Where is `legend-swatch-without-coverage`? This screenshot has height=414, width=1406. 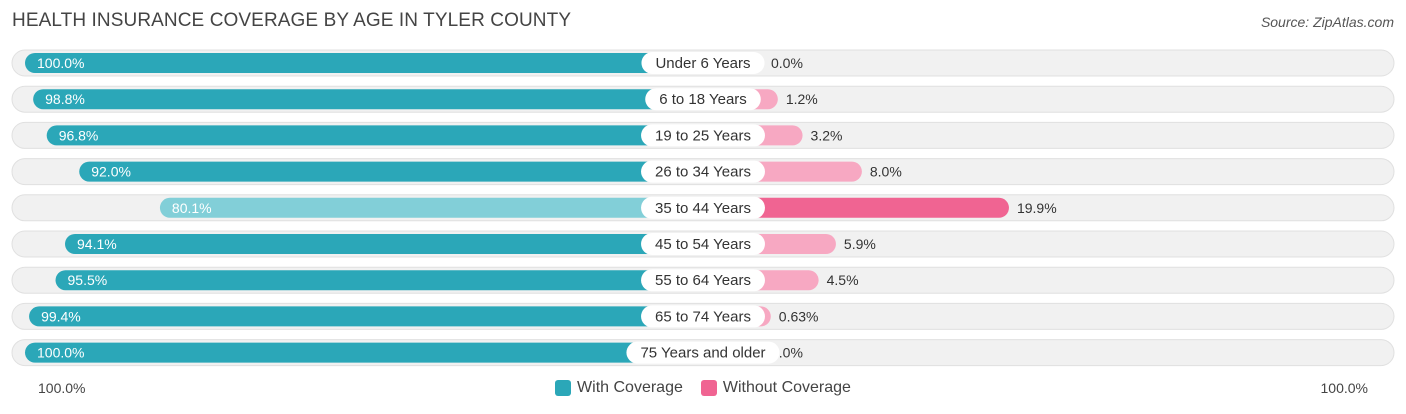 legend-swatch-without-coverage is located at coordinates (708, 388).